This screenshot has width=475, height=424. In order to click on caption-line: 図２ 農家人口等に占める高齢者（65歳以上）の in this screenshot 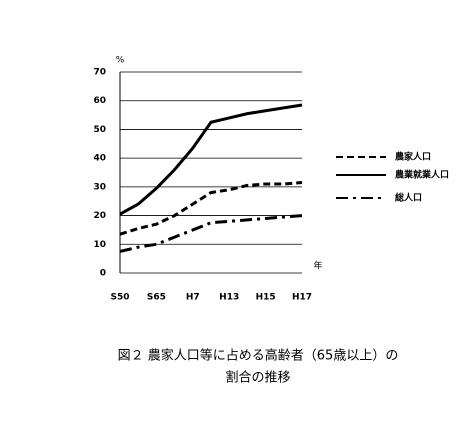, I will do `click(258, 356)`.